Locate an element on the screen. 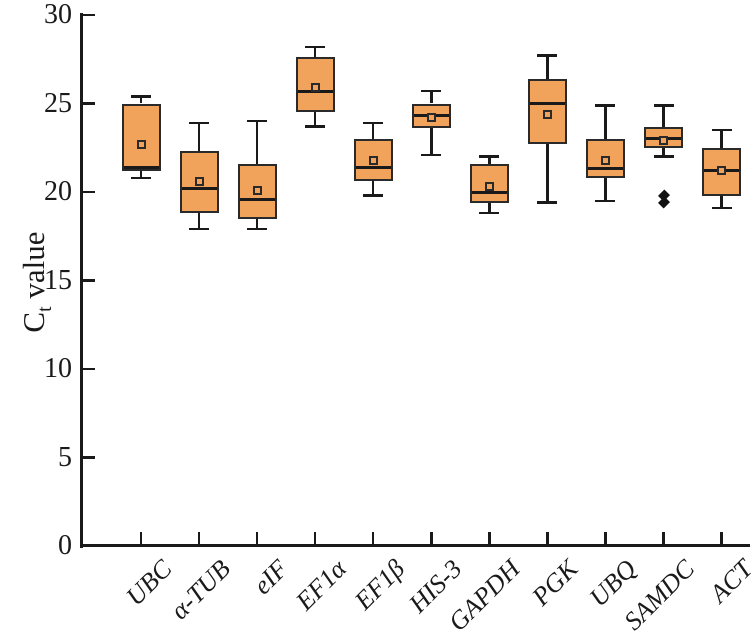 Image resolution: width=751 pixels, height=633 pixels. y-tick-label: 0 is located at coordinates (65, 545).